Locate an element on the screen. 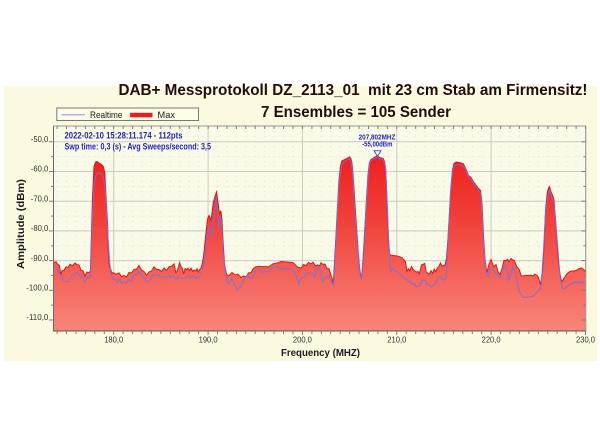  svg-text: 180,0 is located at coordinates (114, 340).